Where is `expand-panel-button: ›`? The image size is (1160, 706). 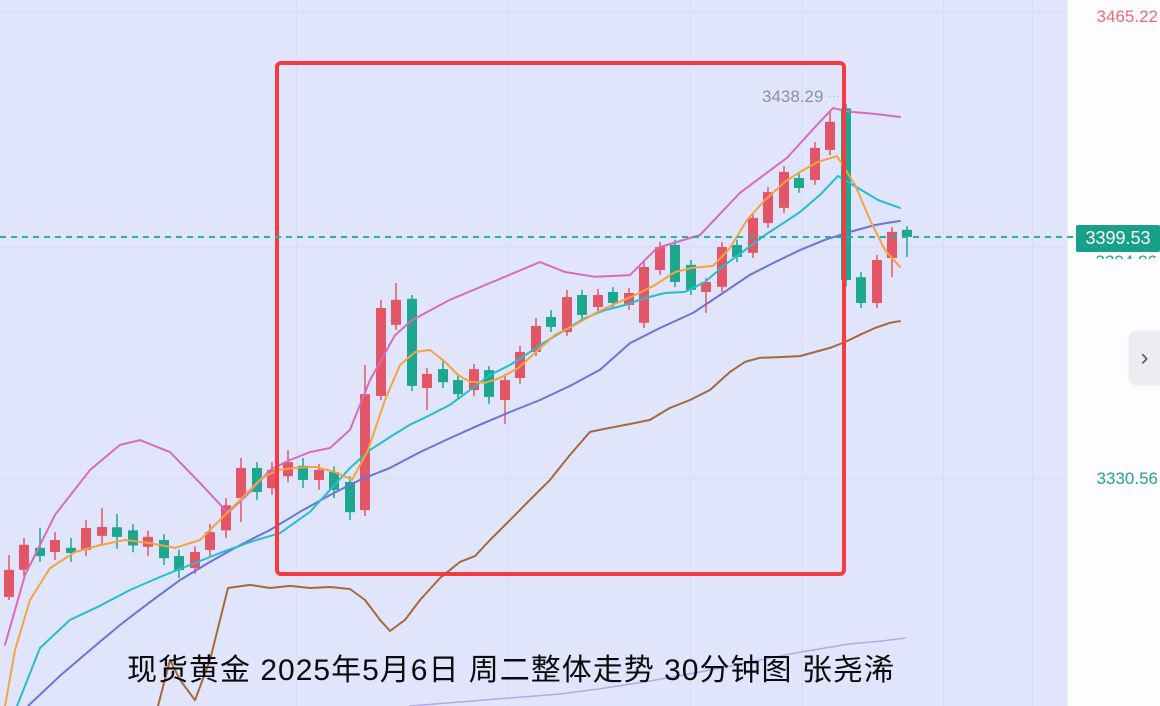 expand-panel-button: › is located at coordinates (1144, 358).